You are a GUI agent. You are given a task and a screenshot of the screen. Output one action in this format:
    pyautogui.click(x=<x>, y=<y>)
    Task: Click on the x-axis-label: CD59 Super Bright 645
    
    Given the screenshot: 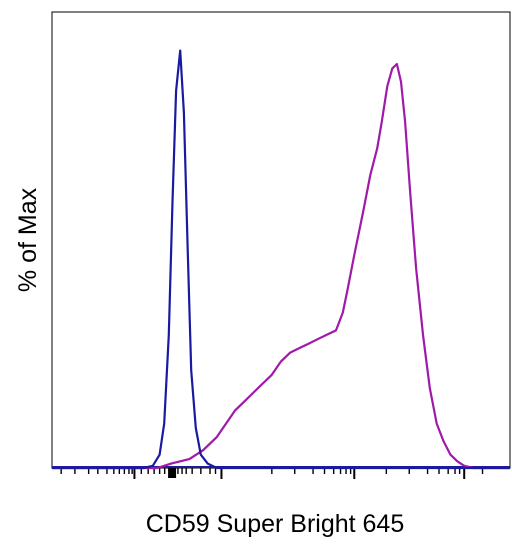 What is the action you would take?
    pyautogui.click(x=275, y=524)
    